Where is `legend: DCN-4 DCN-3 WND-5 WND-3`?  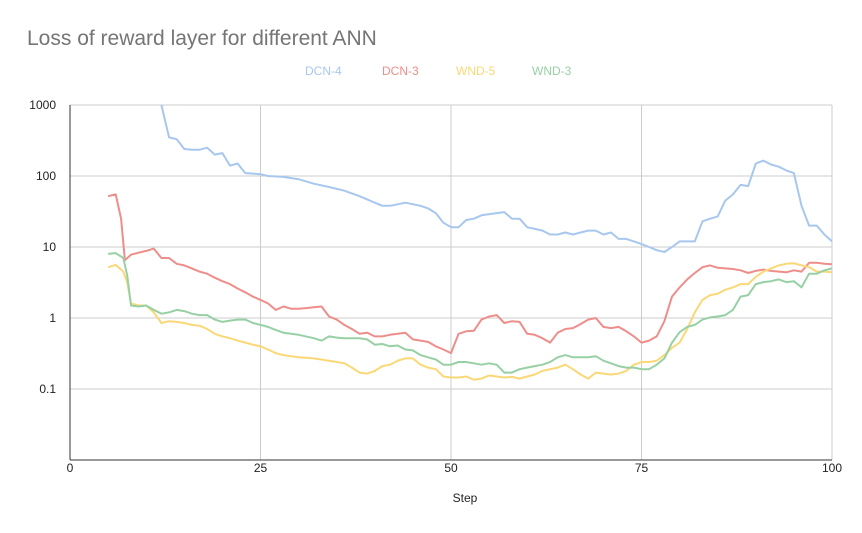 legend: DCN-4 DCN-3 WND-5 WND-3 is located at coordinates (438, 71).